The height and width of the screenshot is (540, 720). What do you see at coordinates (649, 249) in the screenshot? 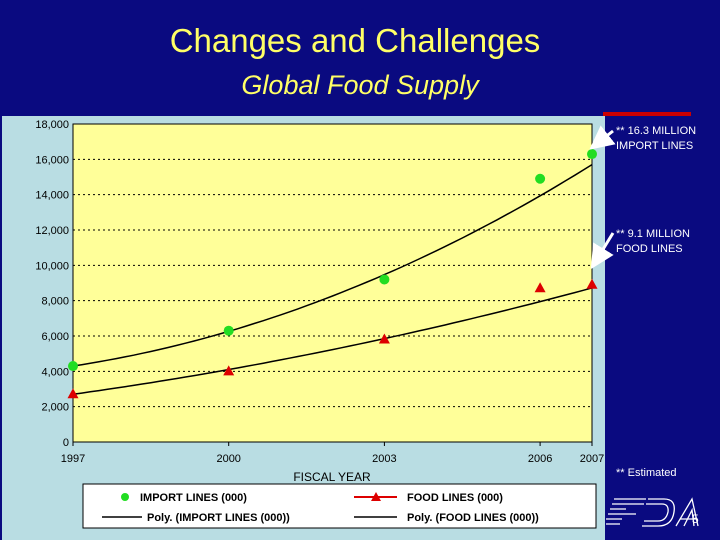
I see `food-note-line-2: FOOD LINES` at bounding box center [649, 249].